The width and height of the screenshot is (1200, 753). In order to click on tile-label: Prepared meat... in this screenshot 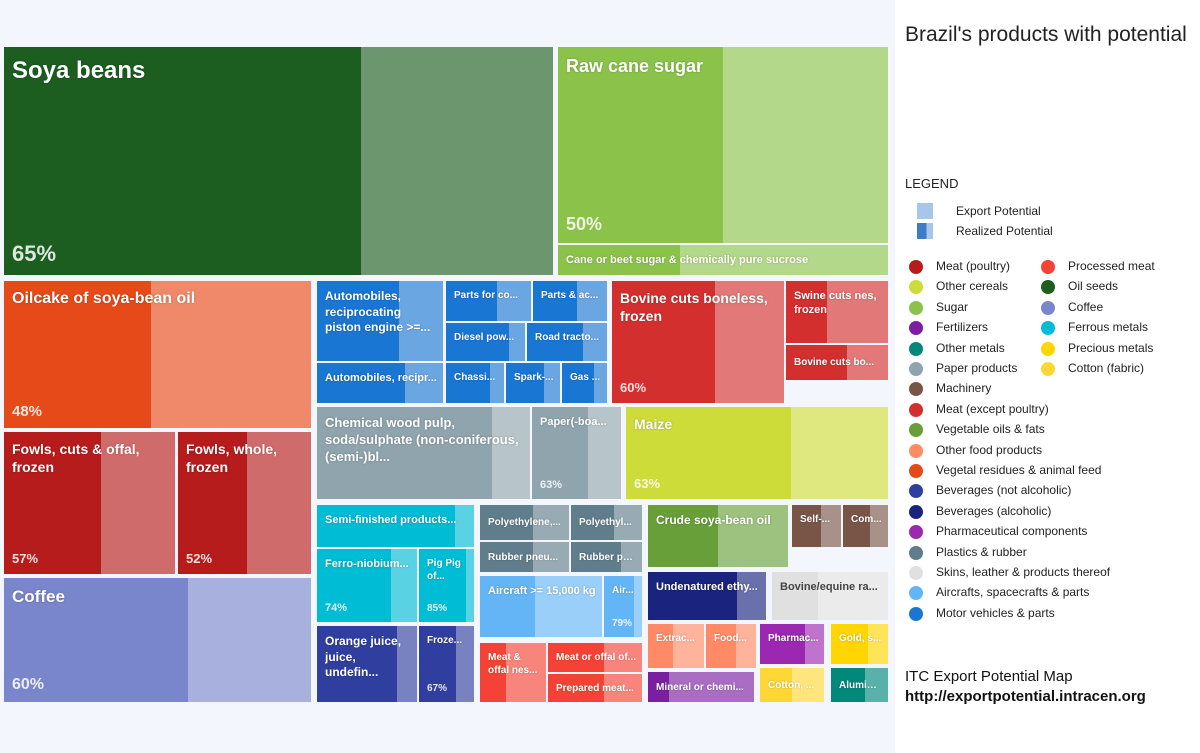, I will do `click(595, 688)`.